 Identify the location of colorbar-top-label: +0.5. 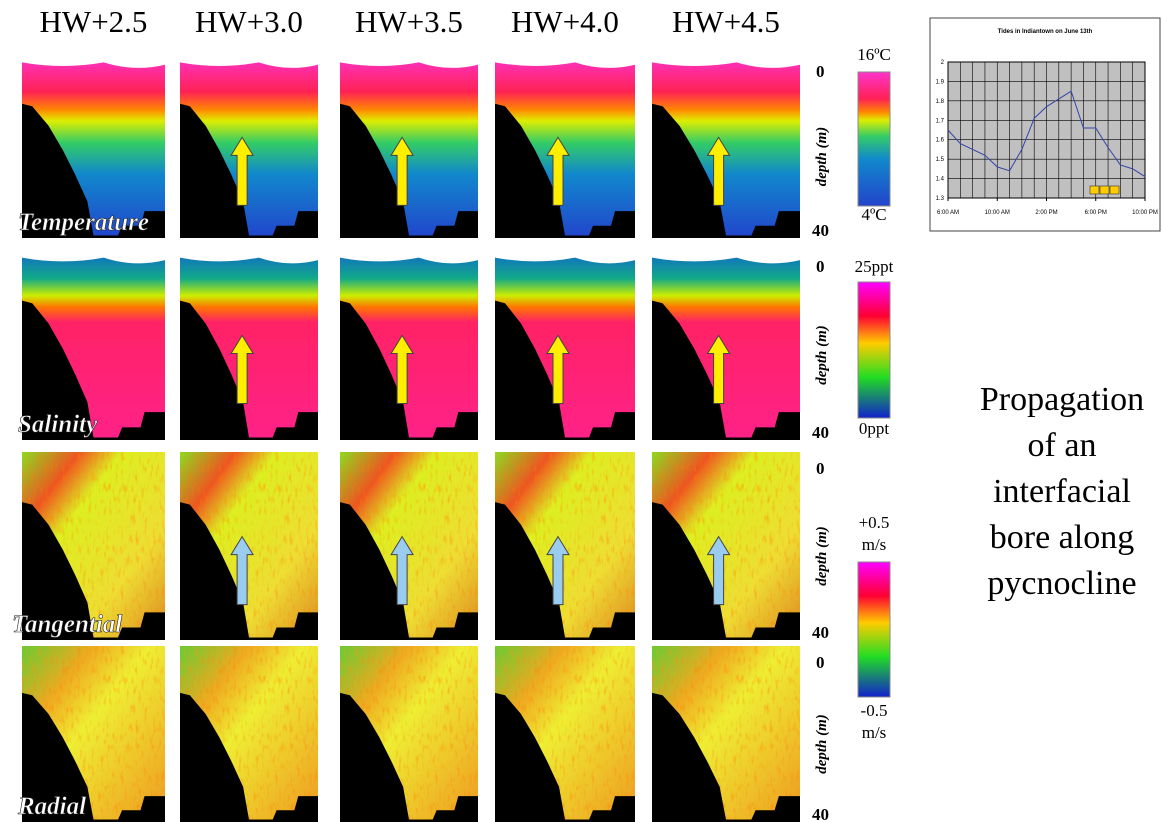
(874, 522).